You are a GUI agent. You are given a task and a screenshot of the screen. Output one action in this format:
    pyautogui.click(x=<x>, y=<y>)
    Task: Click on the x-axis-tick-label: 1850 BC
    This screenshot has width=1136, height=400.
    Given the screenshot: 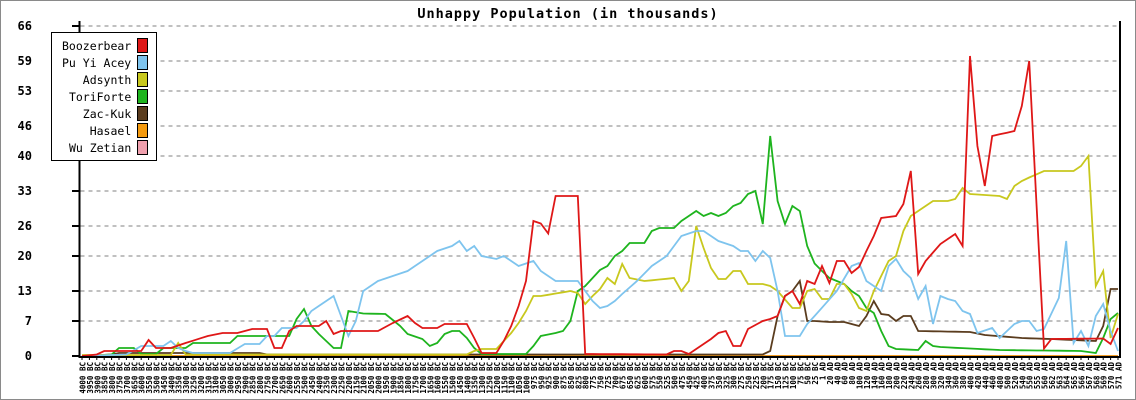 What is the action you would take?
    pyautogui.click(x=401, y=378)
    